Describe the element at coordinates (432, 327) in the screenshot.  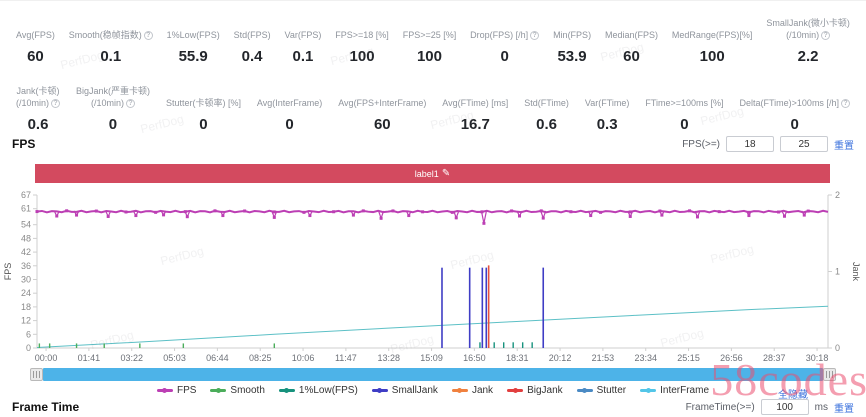
I see `series-line` at that location.